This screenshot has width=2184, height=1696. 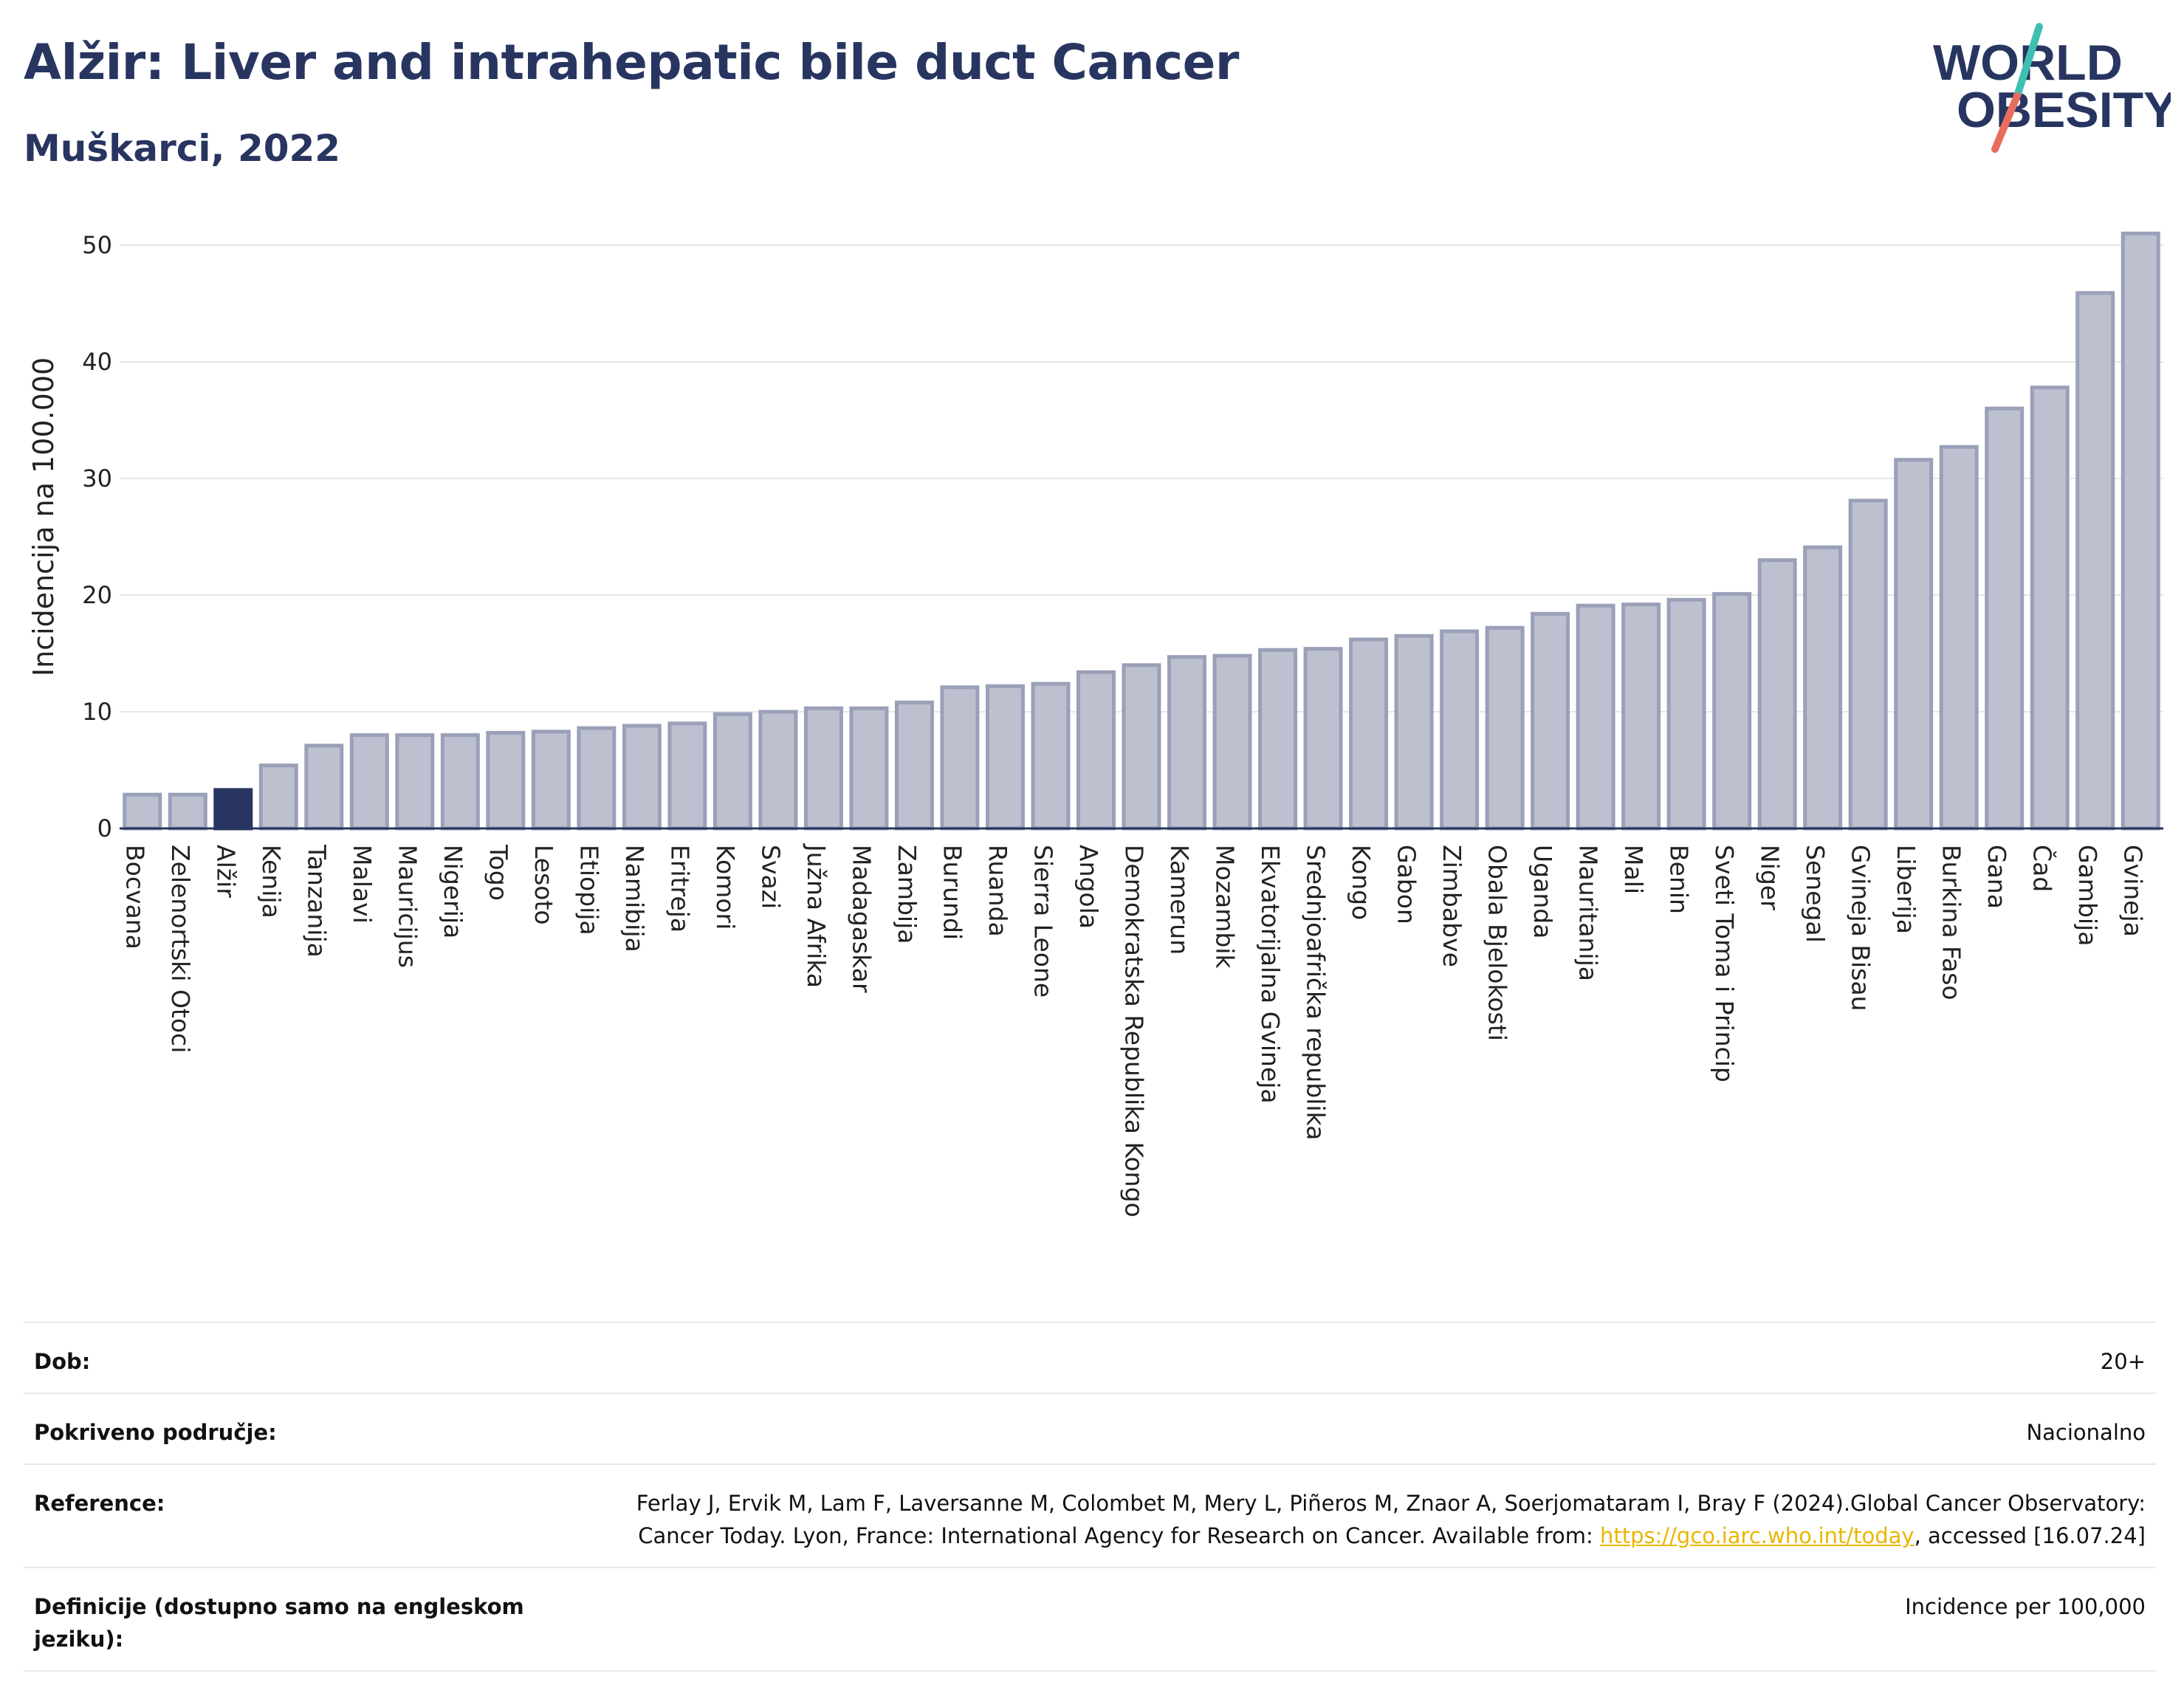 What do you see at coordinates (293, 1515) in the screenshot?
I see `reference-label: Reference:` at bounding box center [293, 1515].